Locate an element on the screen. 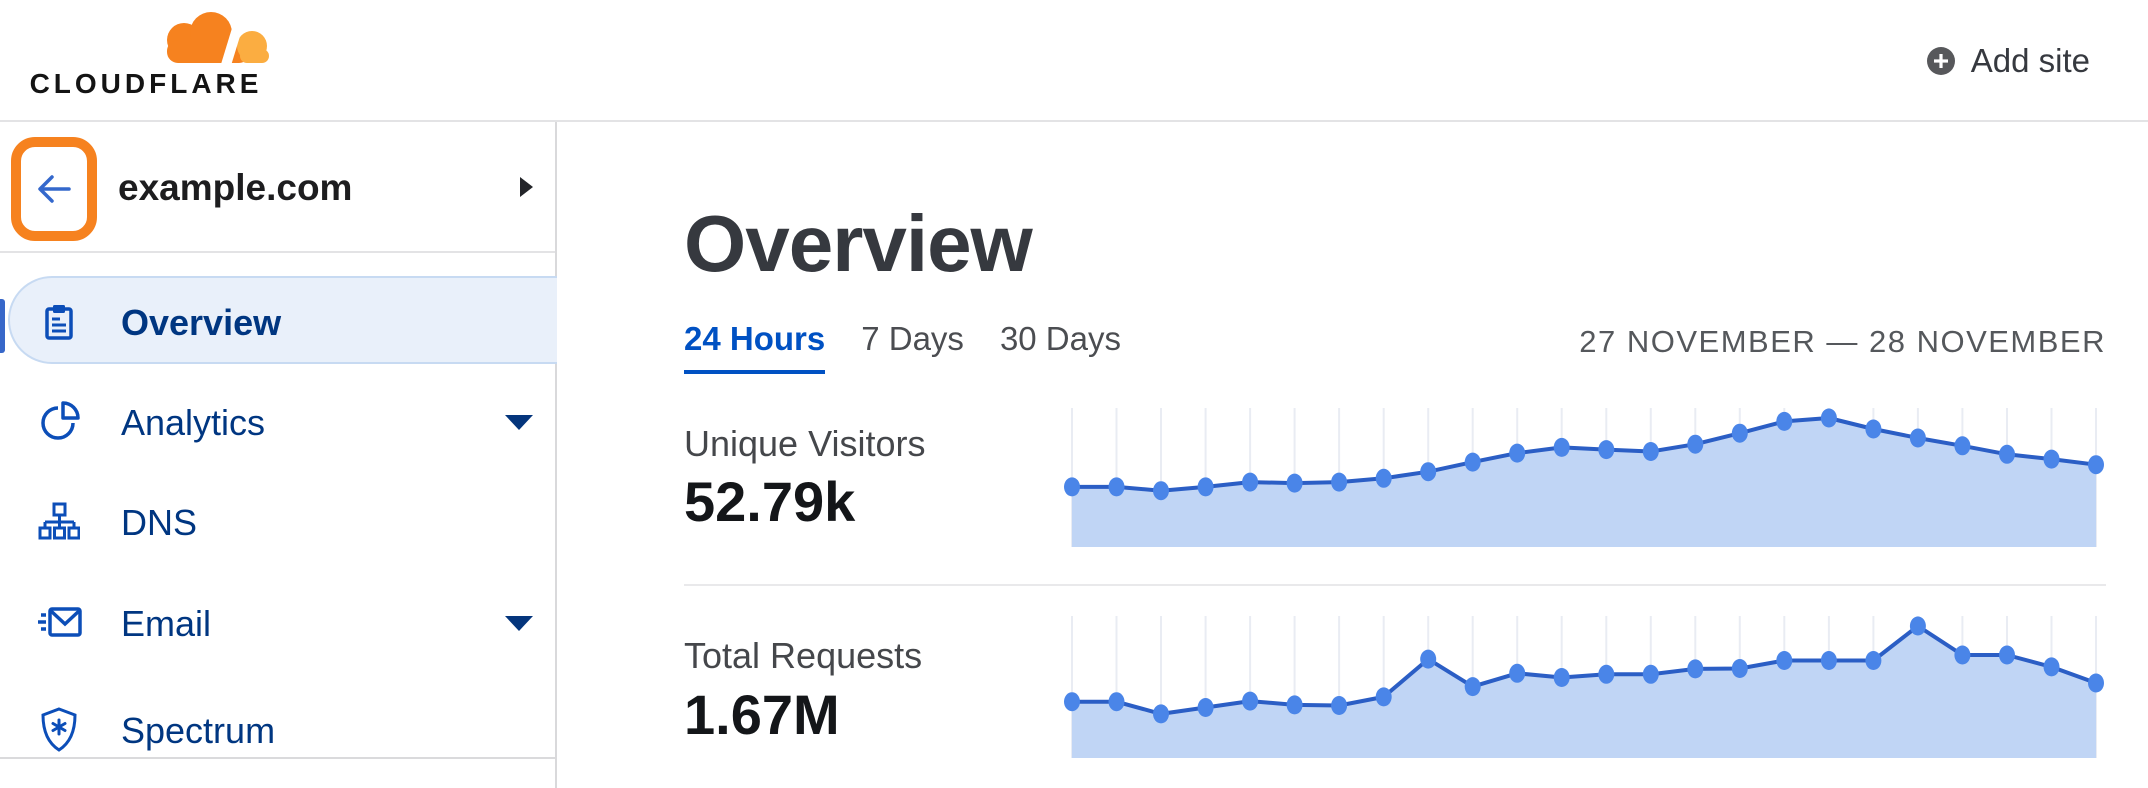 Image resolution: width=2148 pixels, height=788 pixels. add-site-button: Add site is located at coordinates (2008, 61).